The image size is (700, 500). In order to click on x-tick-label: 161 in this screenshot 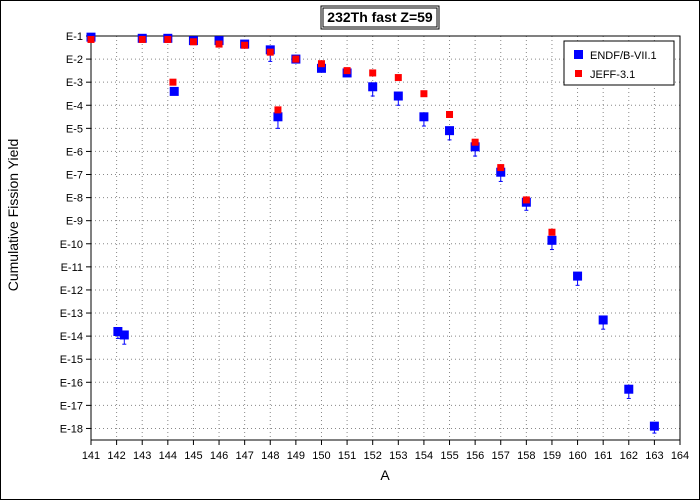, I will do `click(603, 456)`.